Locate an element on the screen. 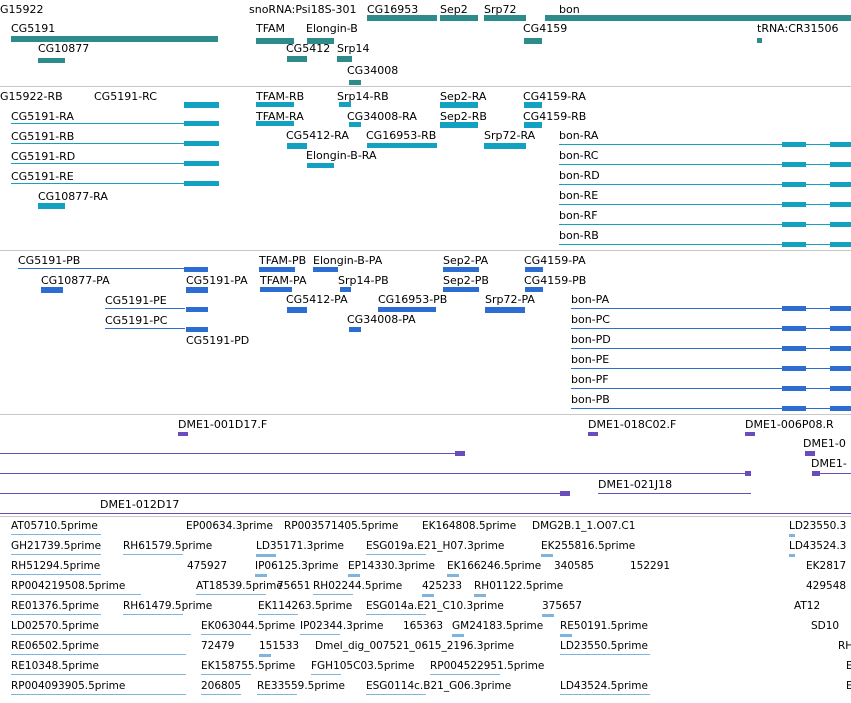 This screenshot has width=851, height=703. genes-feature-label: CG16953 is located at coordinates (393, 9).